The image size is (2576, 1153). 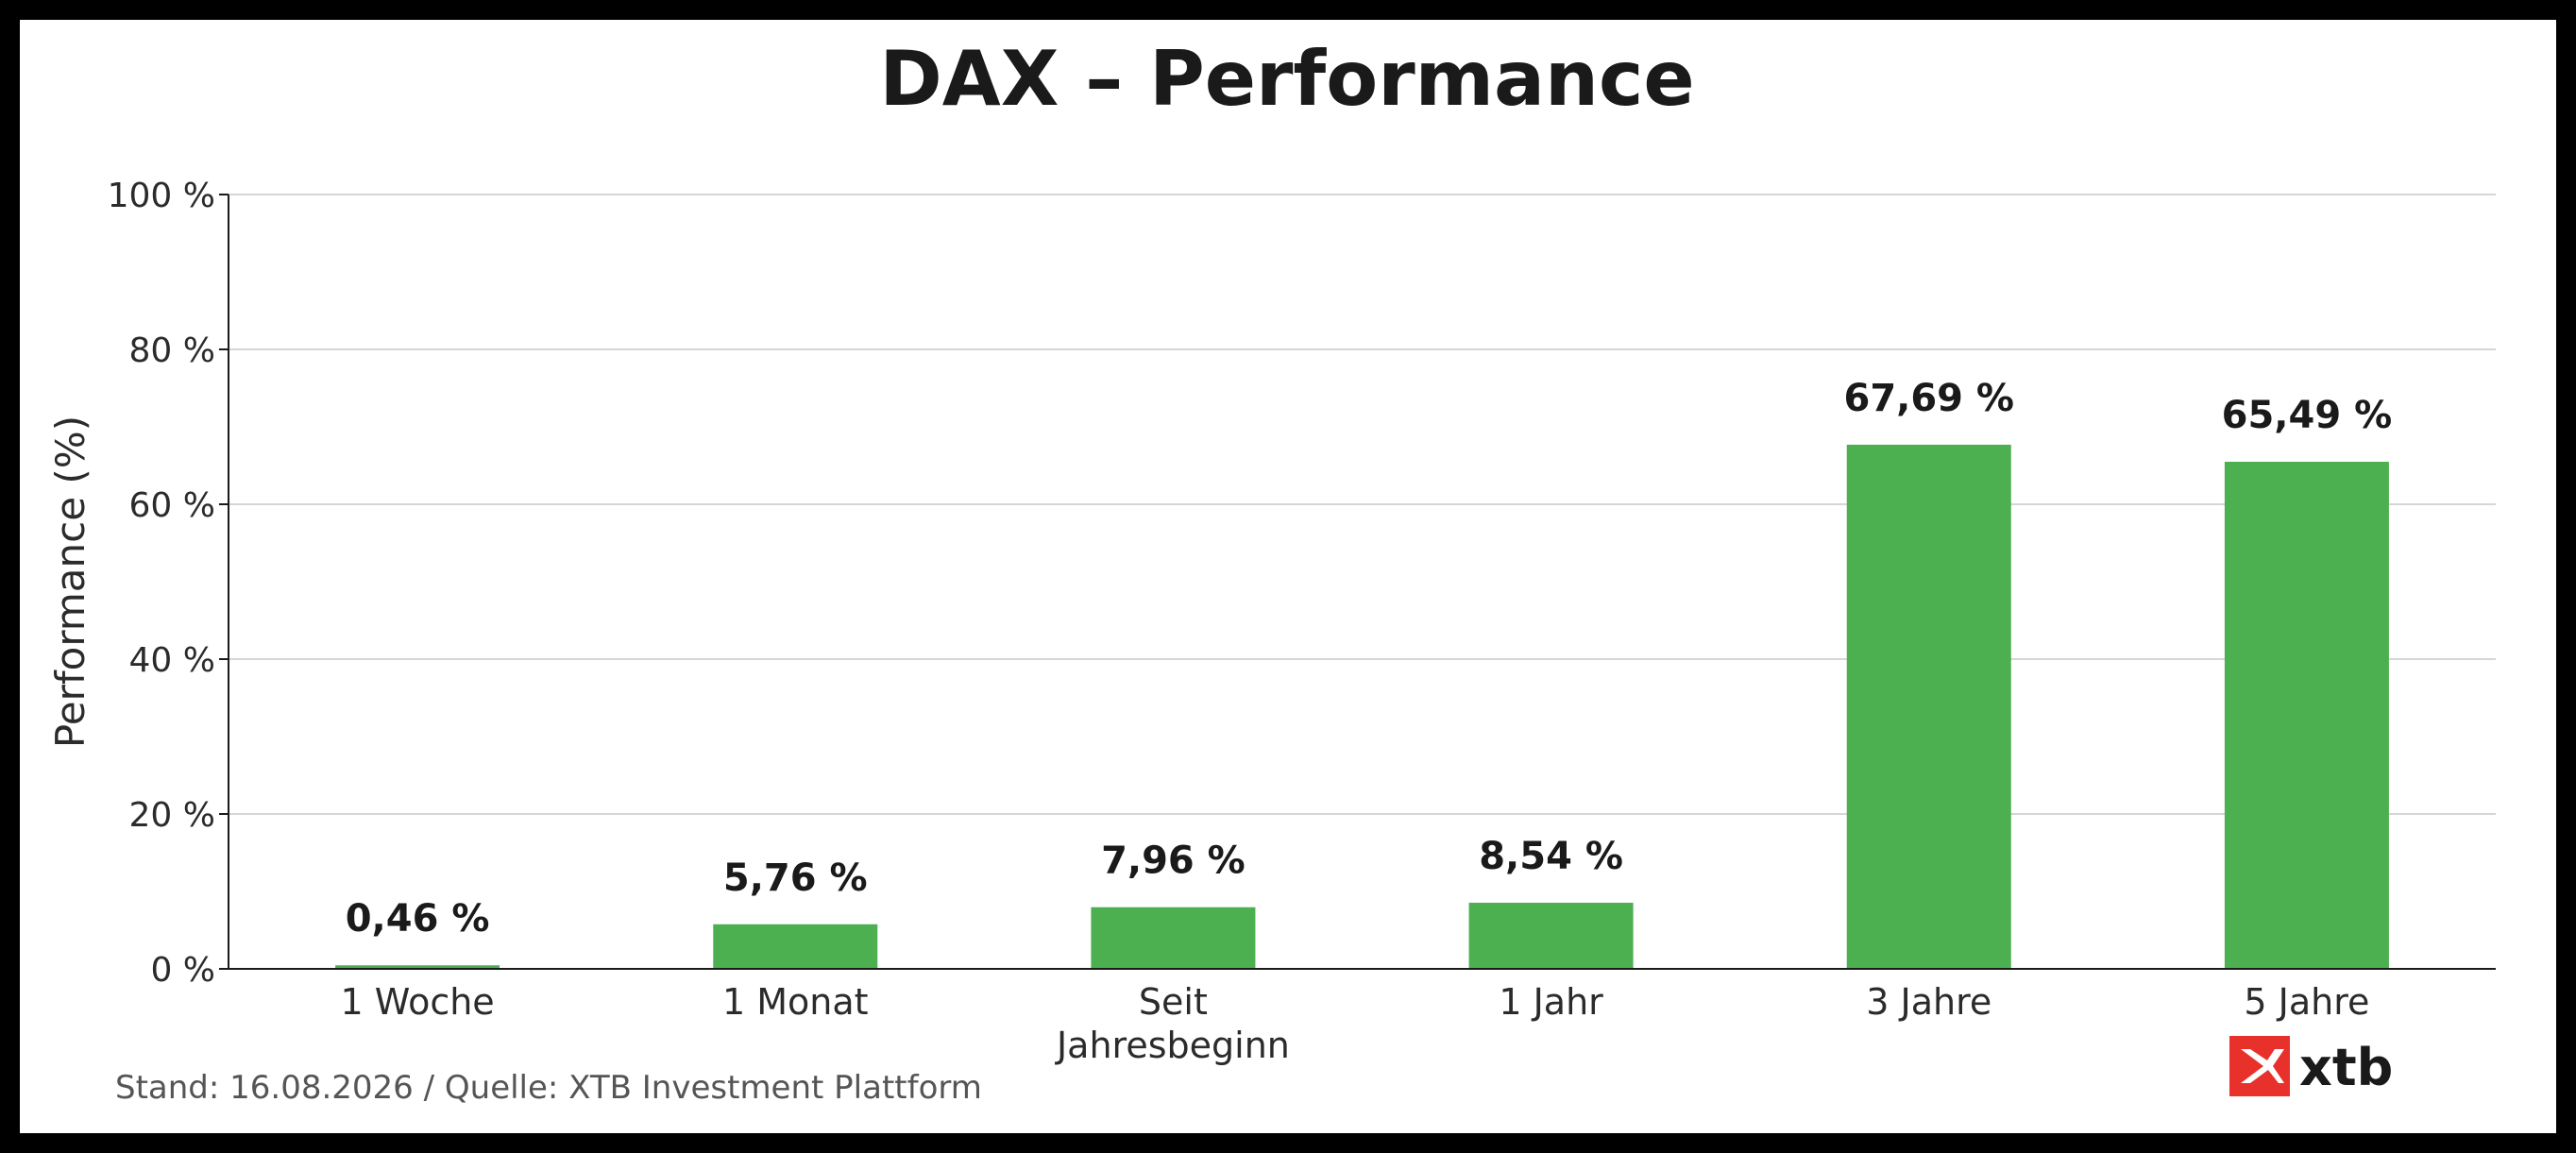 I want to click on y-tick-label: 20 %, so click(x=172, y=815).